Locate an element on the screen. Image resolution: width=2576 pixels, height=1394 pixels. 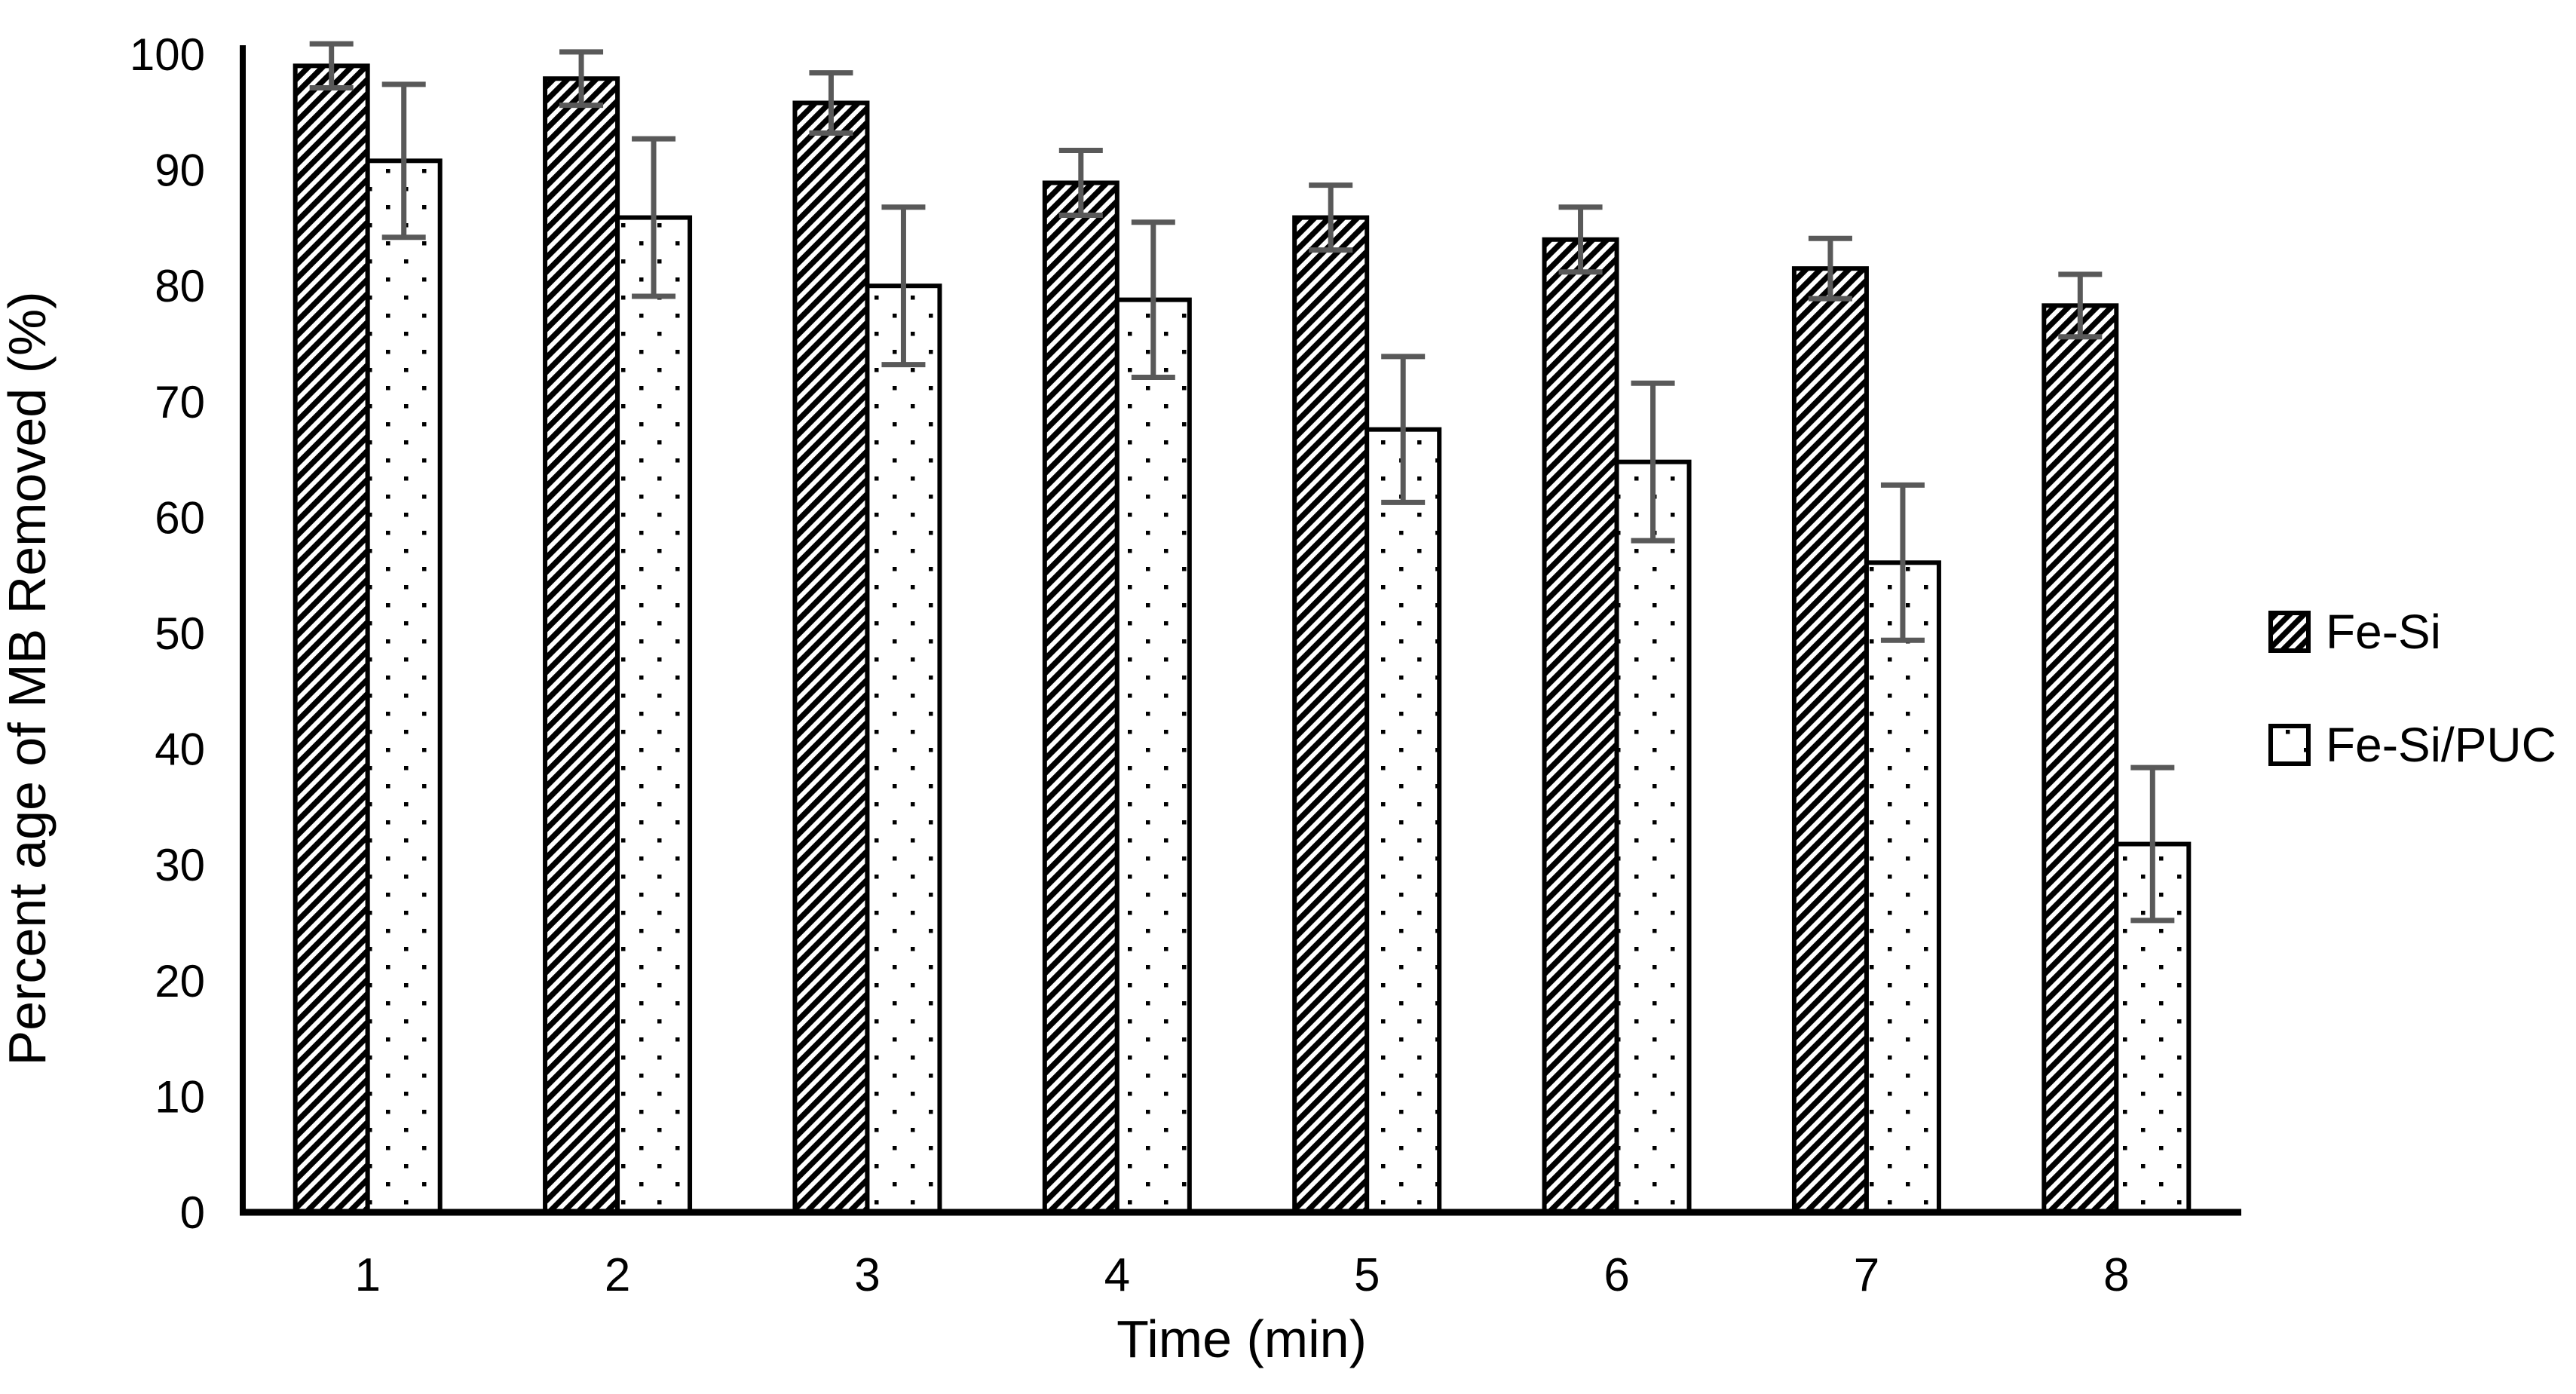
y-tick-label-30: 30 is located at coordinates (180, 865).